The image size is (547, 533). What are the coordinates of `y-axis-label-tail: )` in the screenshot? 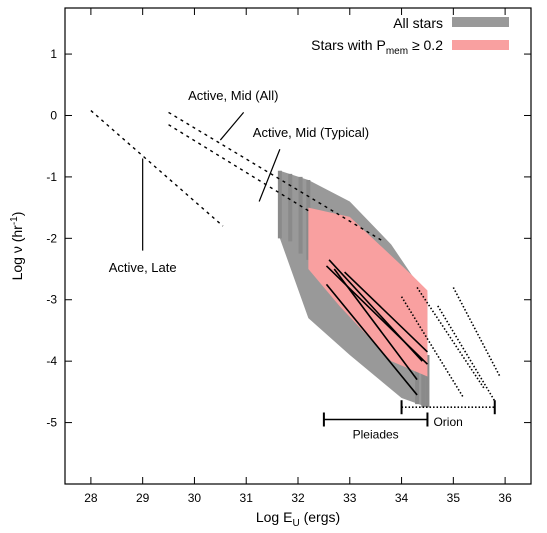 It's located at (17, 214).